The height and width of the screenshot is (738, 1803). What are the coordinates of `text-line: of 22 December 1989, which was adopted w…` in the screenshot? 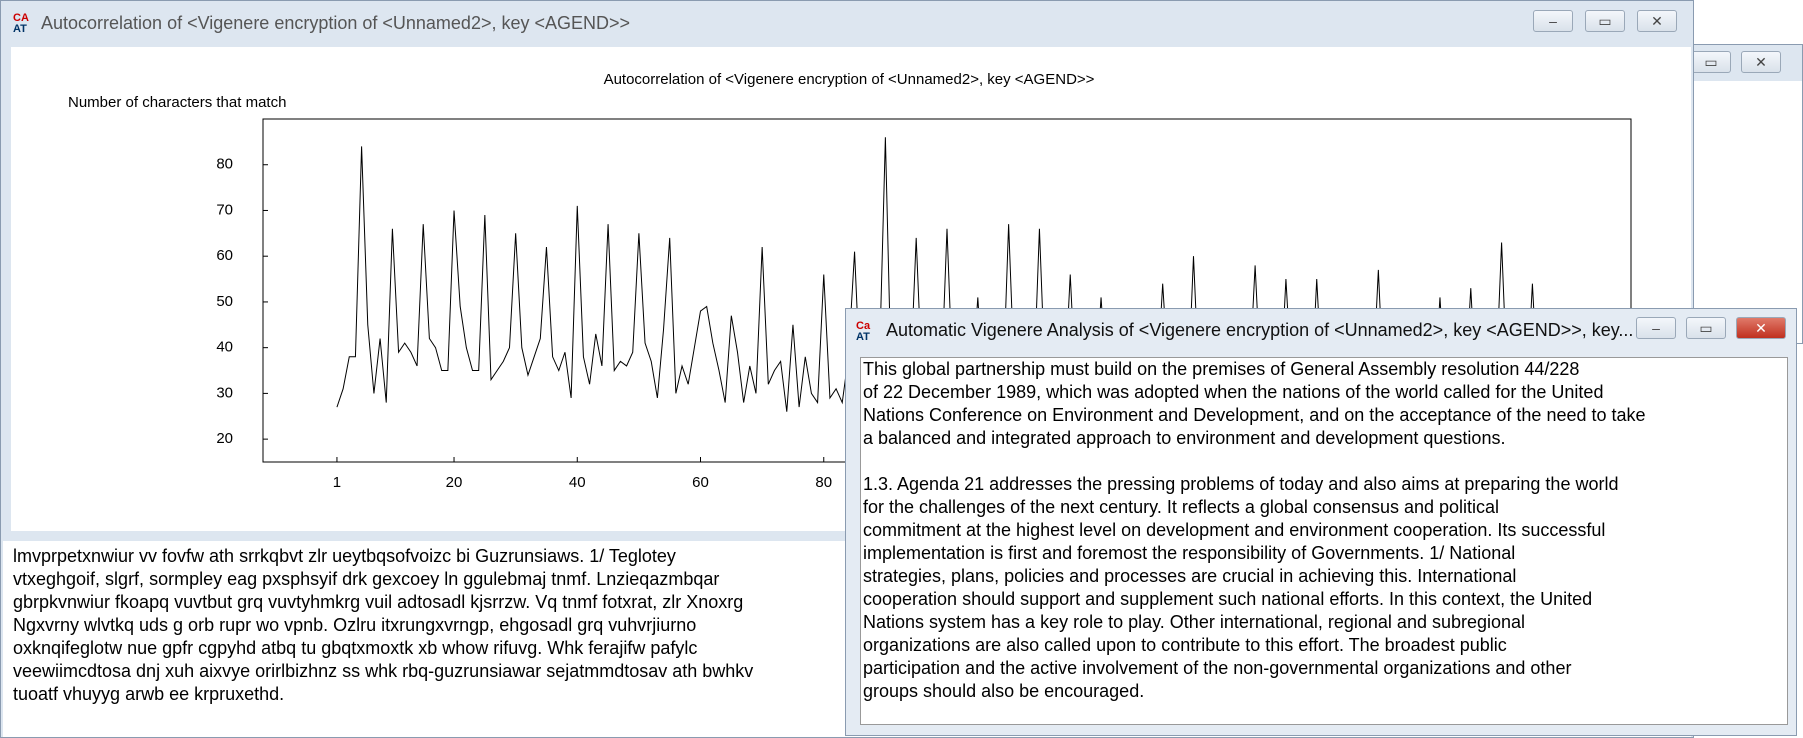 It's located at (1233, 392).